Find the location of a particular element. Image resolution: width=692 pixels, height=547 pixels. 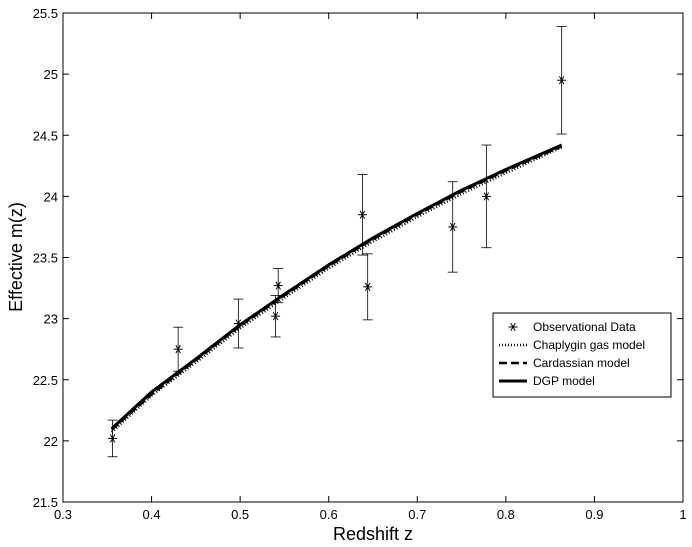

y-tick-label: 23 is located at coordinates (51, 319).